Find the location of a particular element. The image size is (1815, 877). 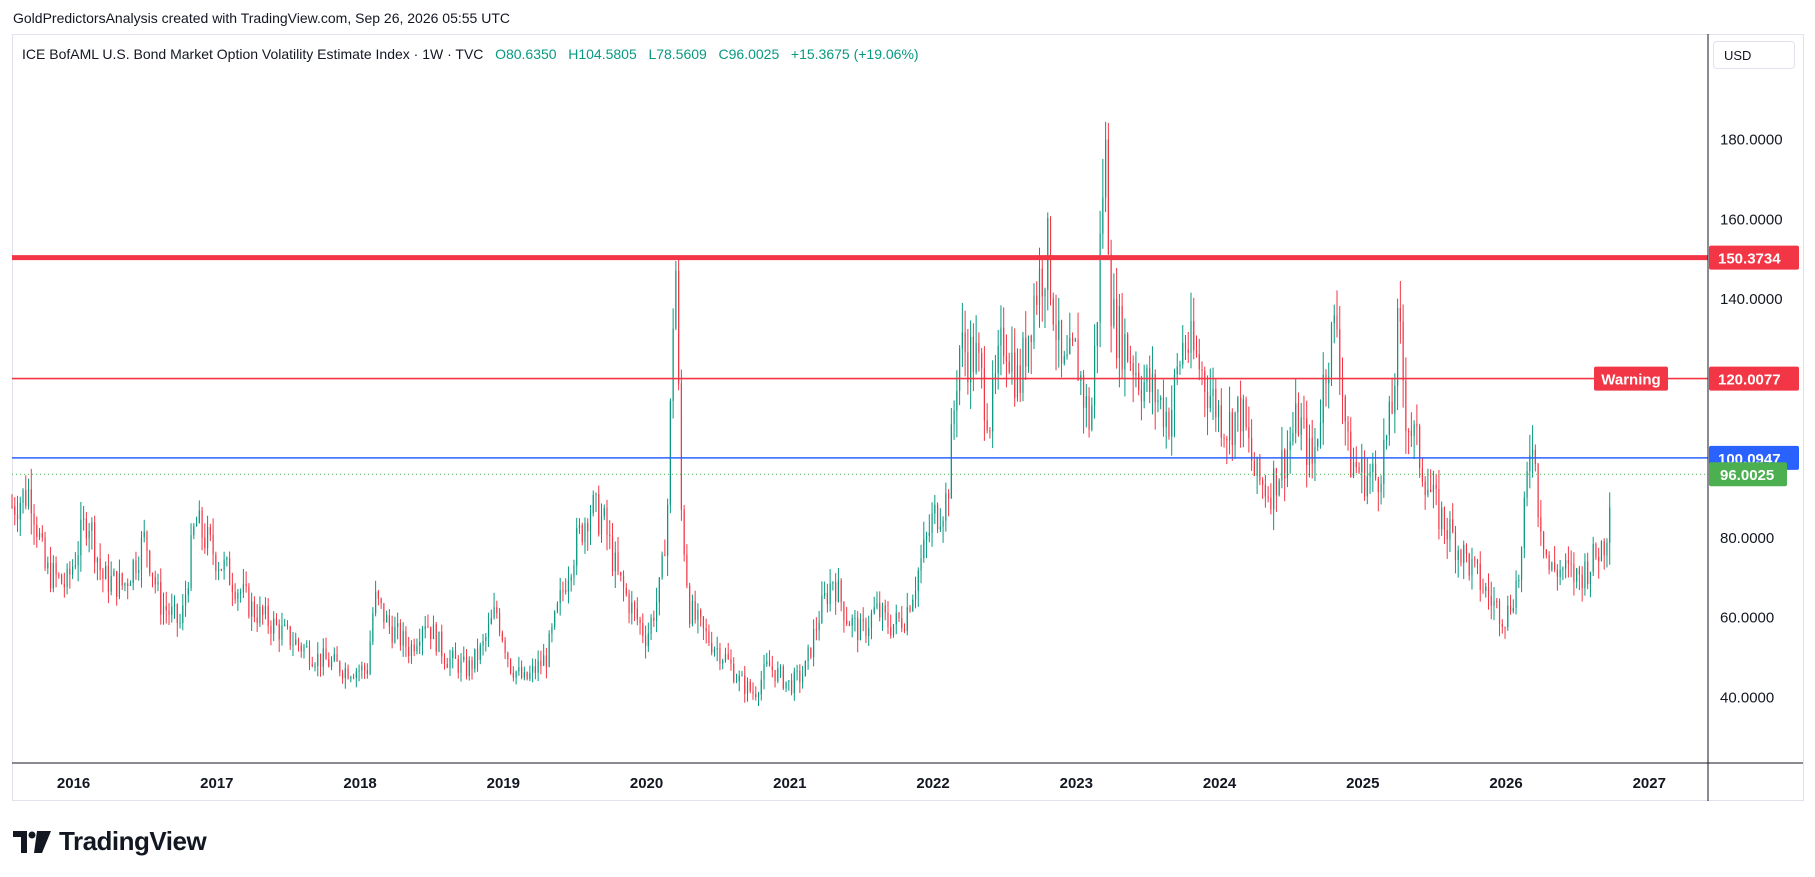

y-tick-label: 80.0000 is located at coordinates (1747, 538).